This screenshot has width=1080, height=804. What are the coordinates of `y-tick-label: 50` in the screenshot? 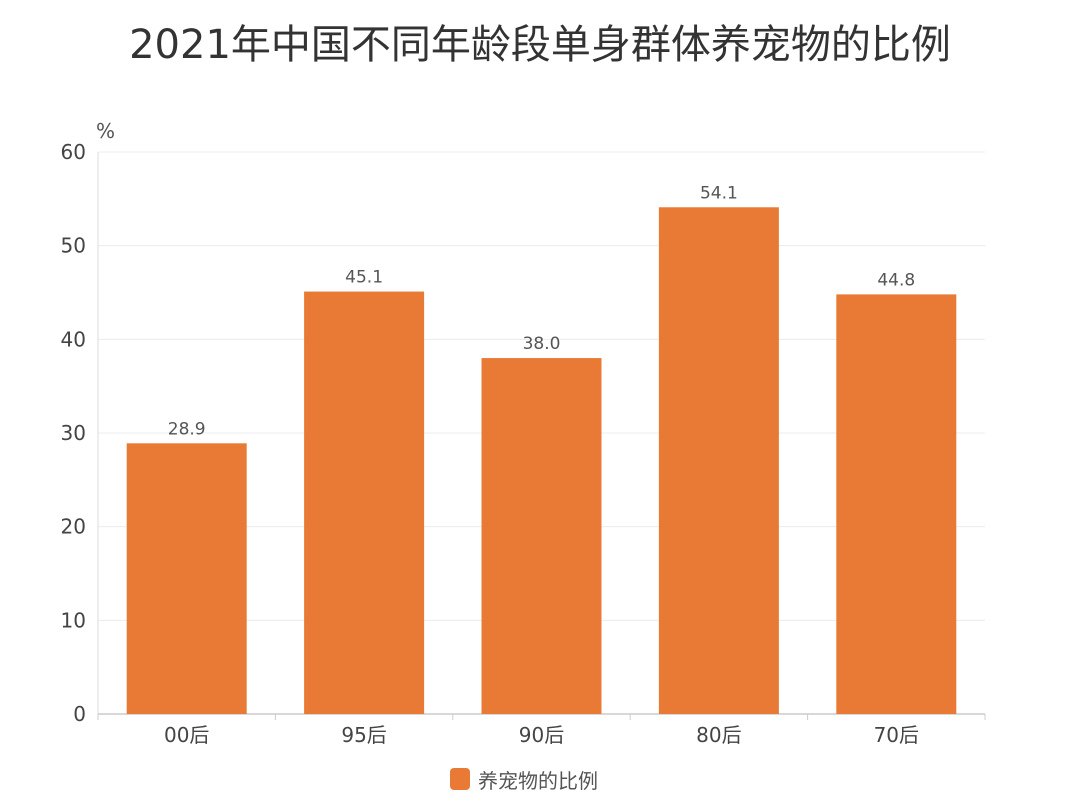 It's located at (73, 246).